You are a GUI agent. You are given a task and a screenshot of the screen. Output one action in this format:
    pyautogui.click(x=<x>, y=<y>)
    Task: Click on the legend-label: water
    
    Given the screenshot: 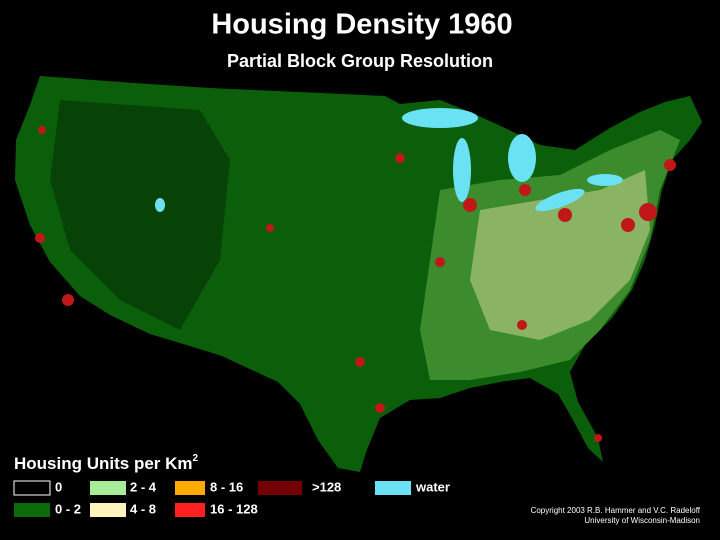 What is the action you would take?
    pyautogui.click(x=432, y=486)
    